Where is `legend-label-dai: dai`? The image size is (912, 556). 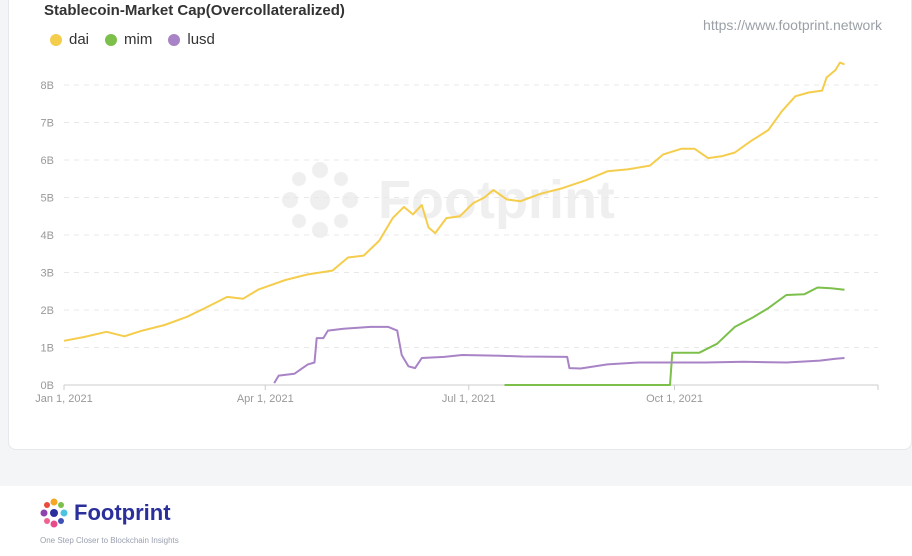 legend-label-dai: dai is located at coordinates (79, 39).